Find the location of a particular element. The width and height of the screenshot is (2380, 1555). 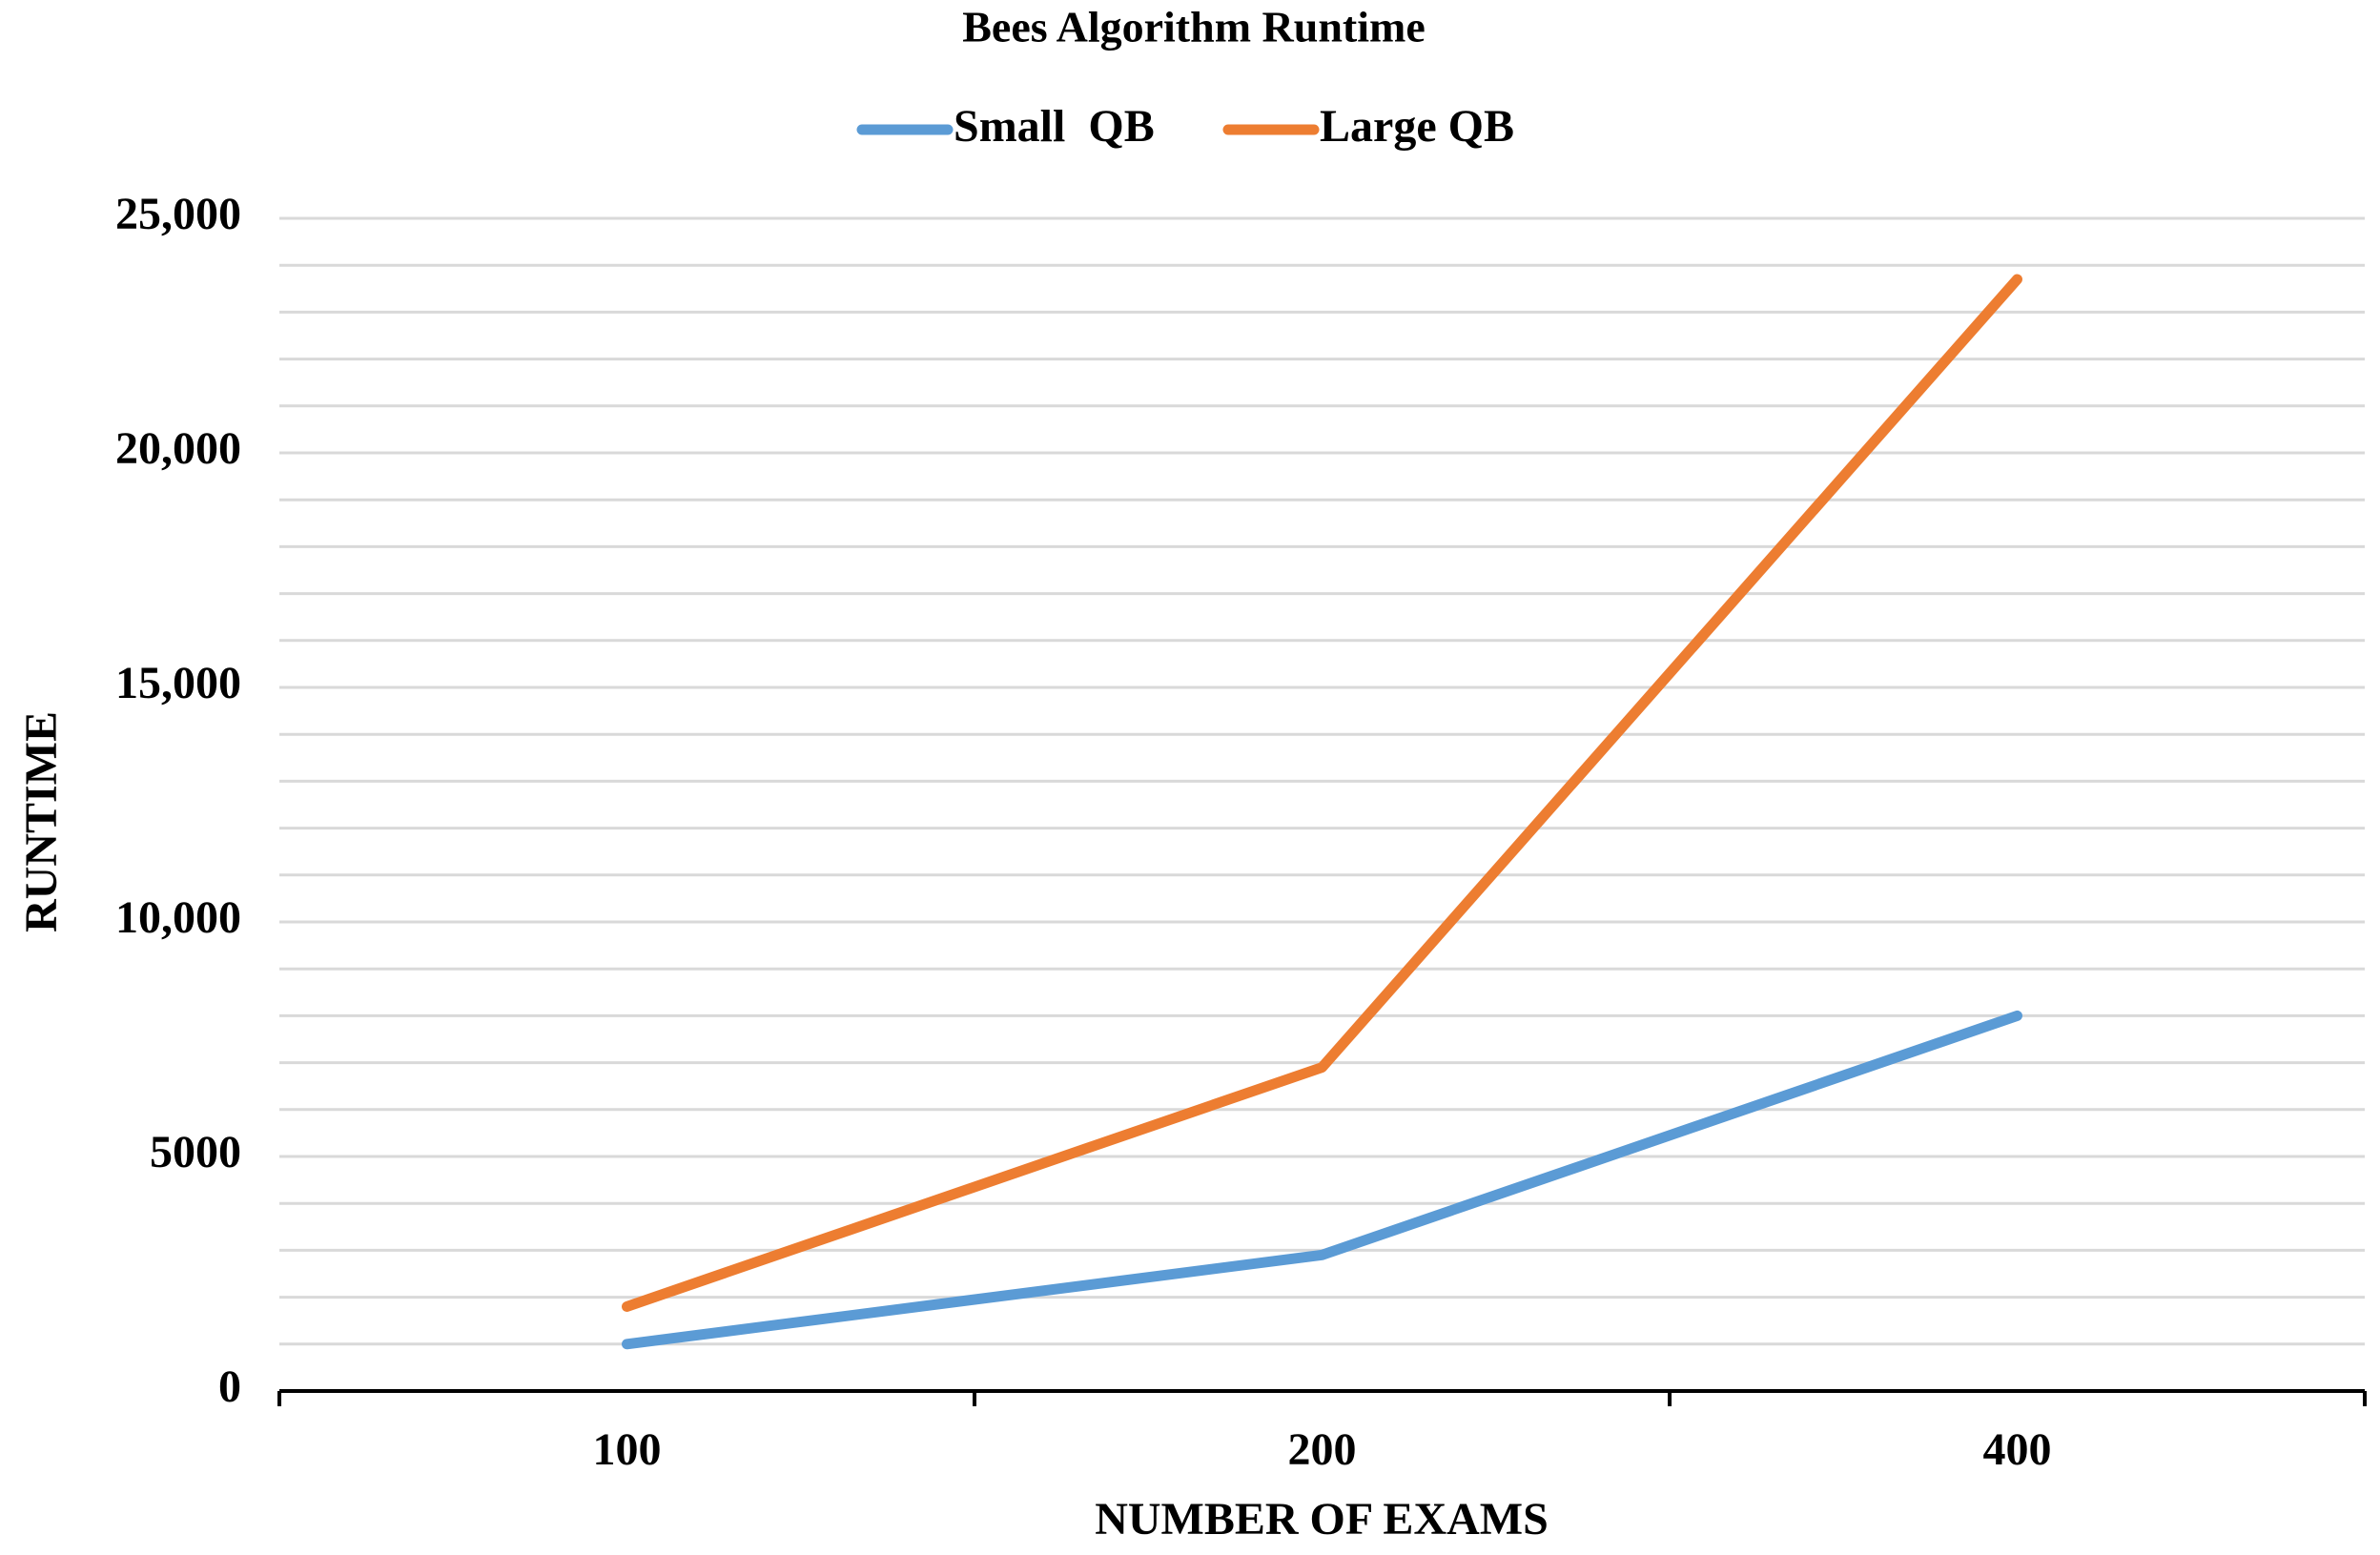

x-tick-label: 200 is located at coordinates (1323, 1449).